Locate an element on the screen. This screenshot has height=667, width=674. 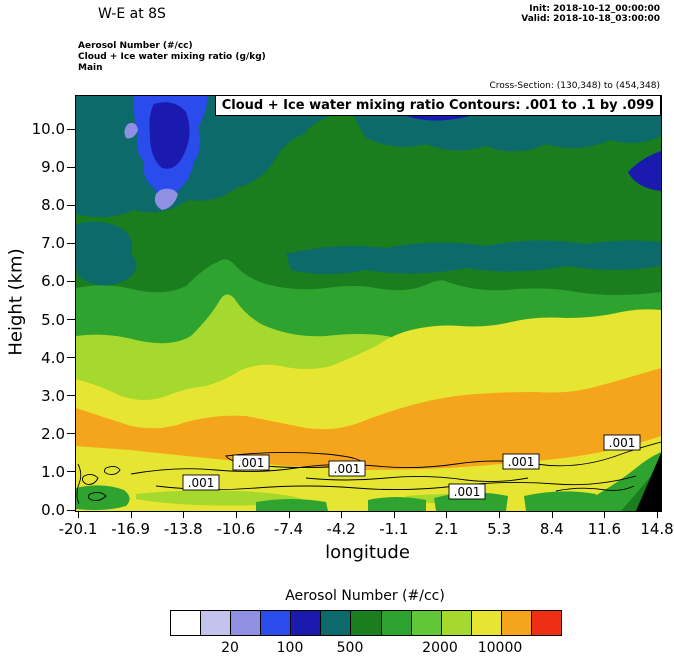
colorbar-tick-label: 500 is located at coordinates (350, 648).